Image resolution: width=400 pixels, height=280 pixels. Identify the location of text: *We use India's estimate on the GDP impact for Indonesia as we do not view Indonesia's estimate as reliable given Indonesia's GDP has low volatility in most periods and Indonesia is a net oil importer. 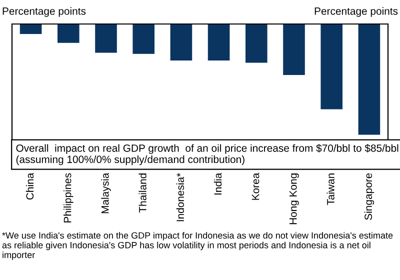
(197, 246).